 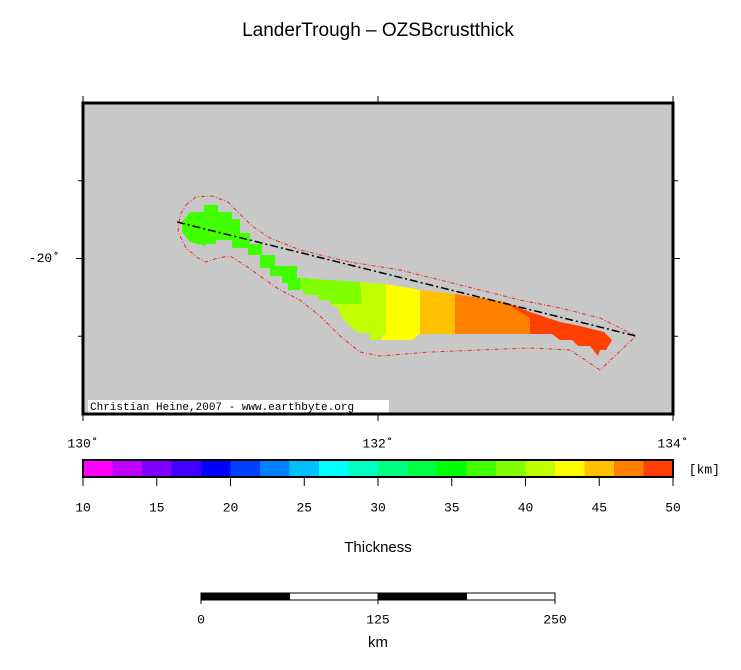 I want to click on credit-box, so click(x=238, y=407).